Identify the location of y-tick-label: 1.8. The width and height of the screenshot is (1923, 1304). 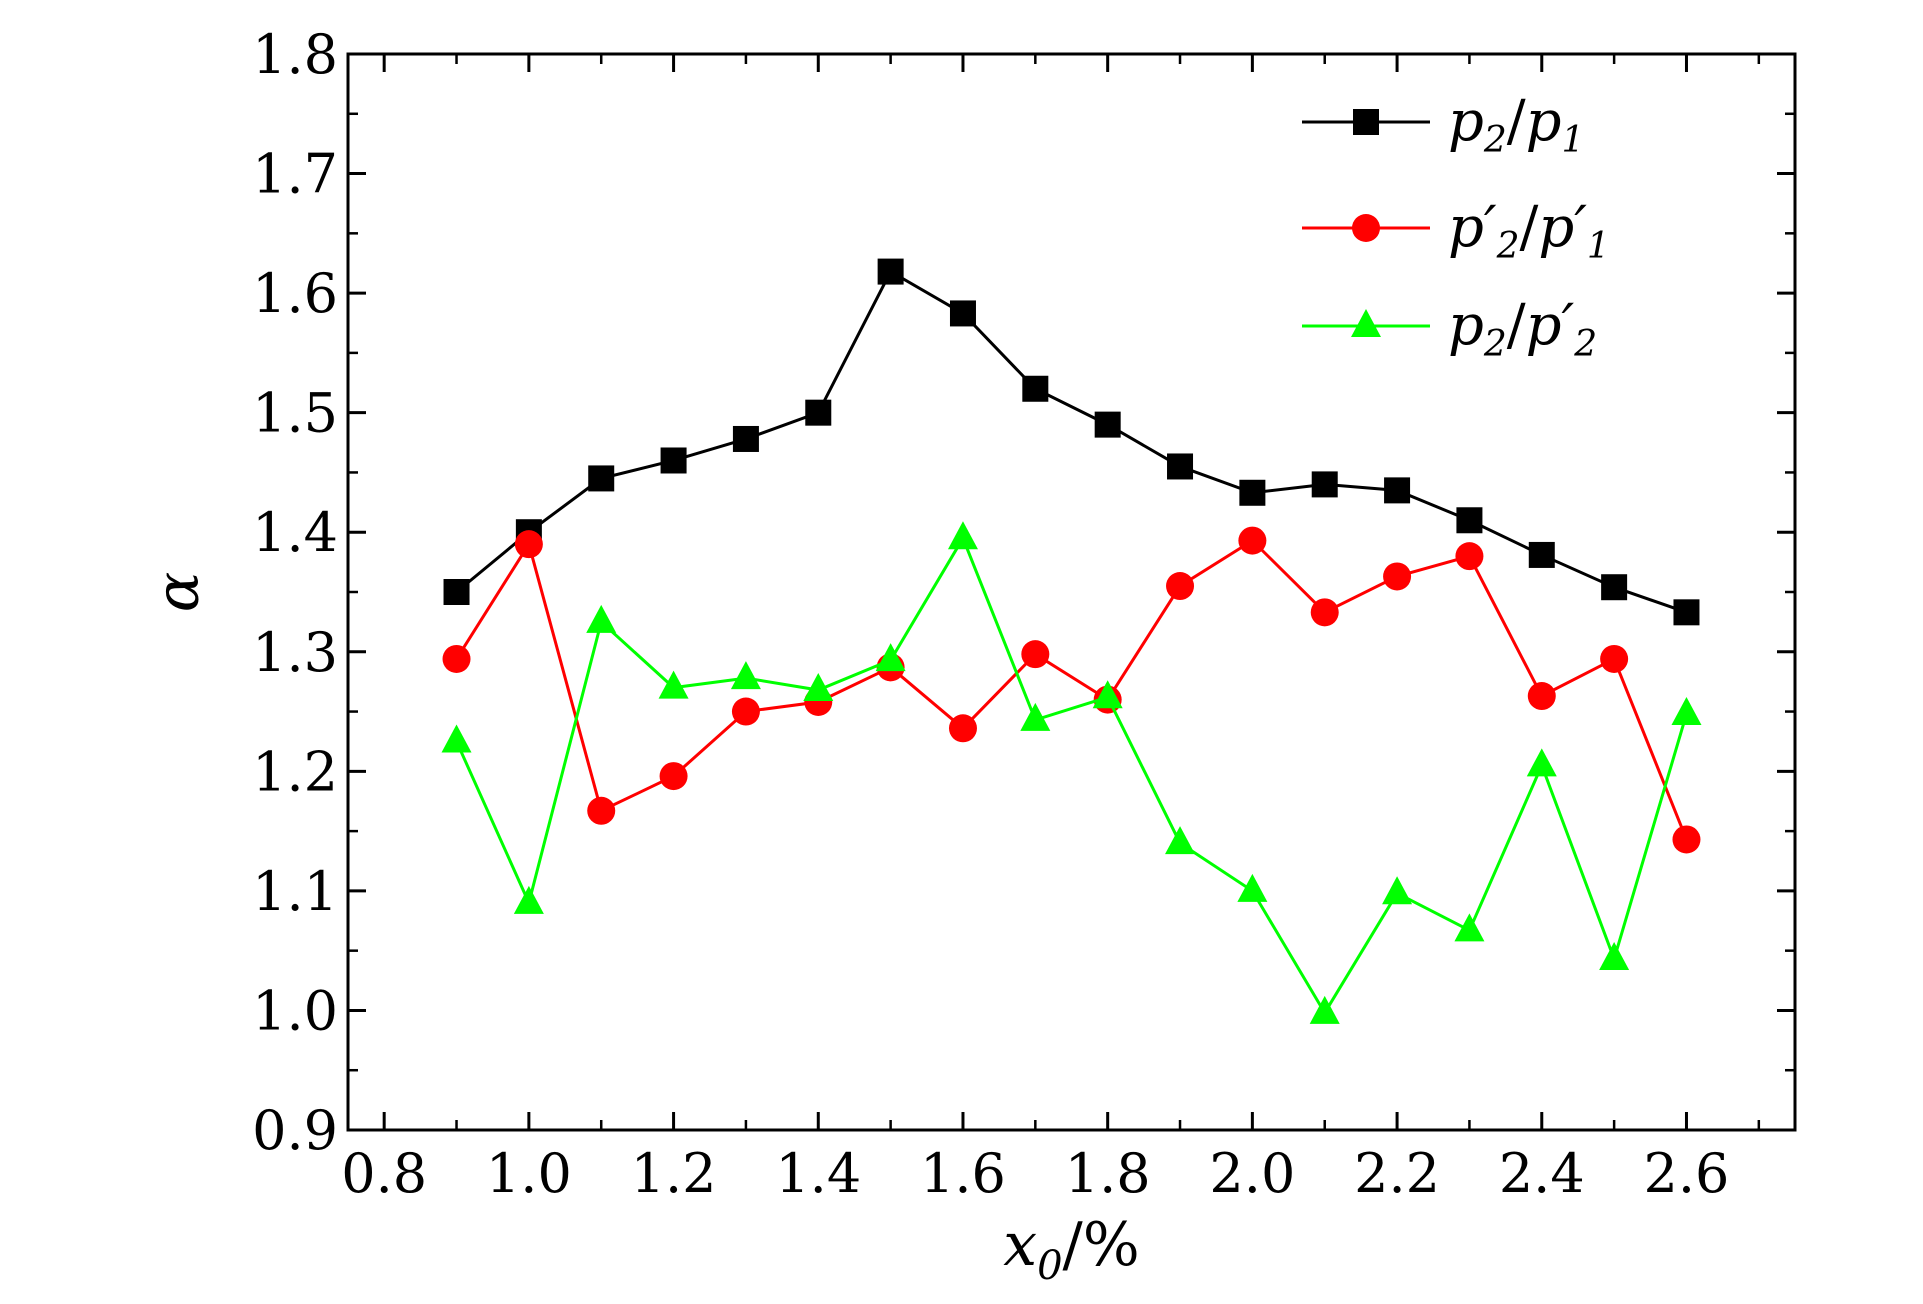
(295, 54).